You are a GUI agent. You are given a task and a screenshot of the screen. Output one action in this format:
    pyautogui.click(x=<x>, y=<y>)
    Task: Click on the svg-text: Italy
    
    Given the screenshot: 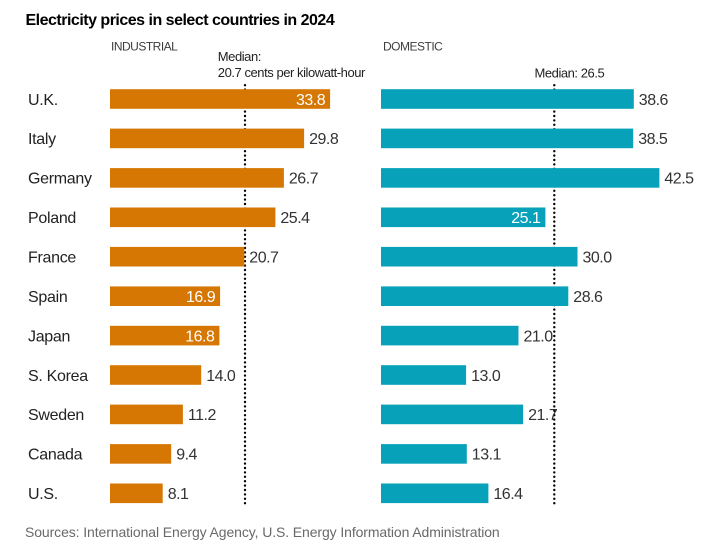 What is the action you would take?
    pyautogui.click(x=42, y=139)
    